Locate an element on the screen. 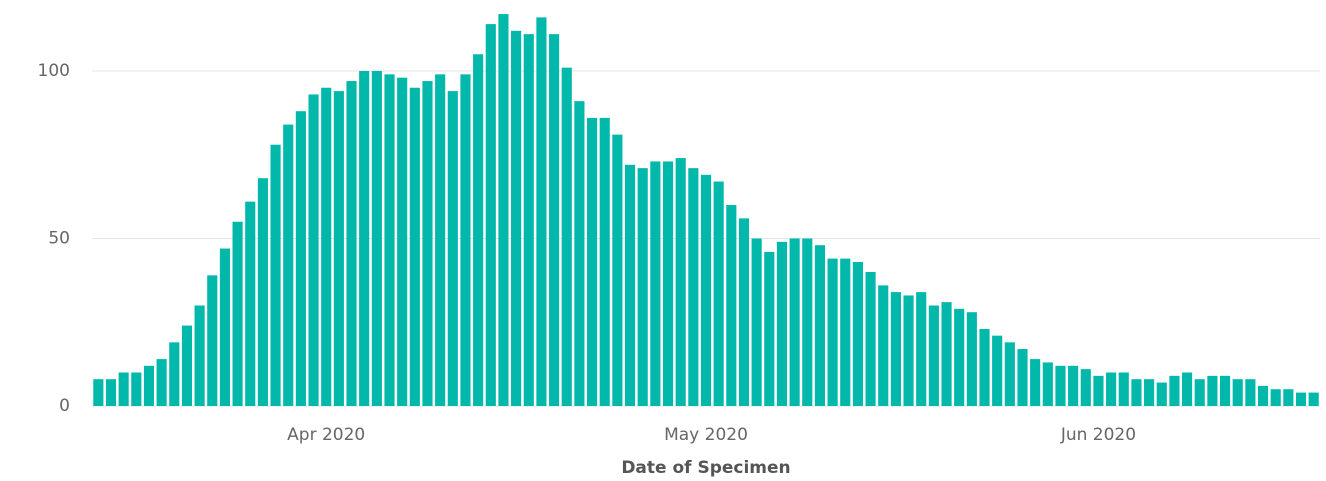 This screenshot has height=481, width=1326. x-axis-title: Date of Specimen is located at coordinates (705, 468).